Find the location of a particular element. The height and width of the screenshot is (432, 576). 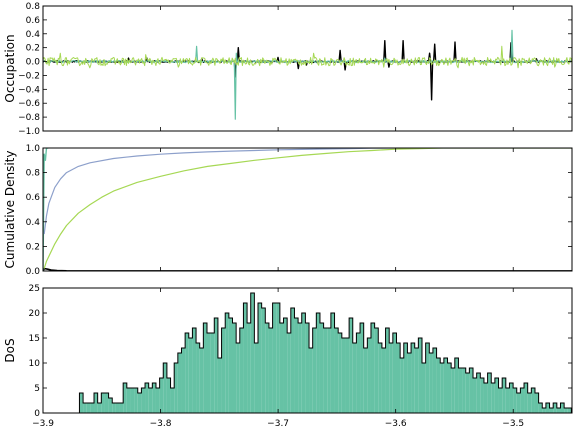

y-tick-label: 10 is located at coordinates (35, 364).